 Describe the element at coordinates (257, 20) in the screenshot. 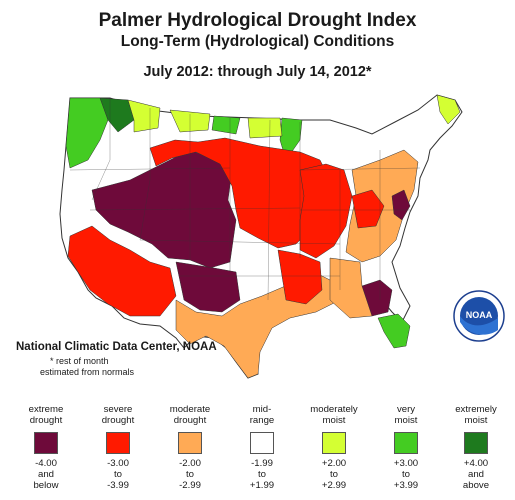

I see `map-title: Palmer Hydrological Drought Index` at that location.